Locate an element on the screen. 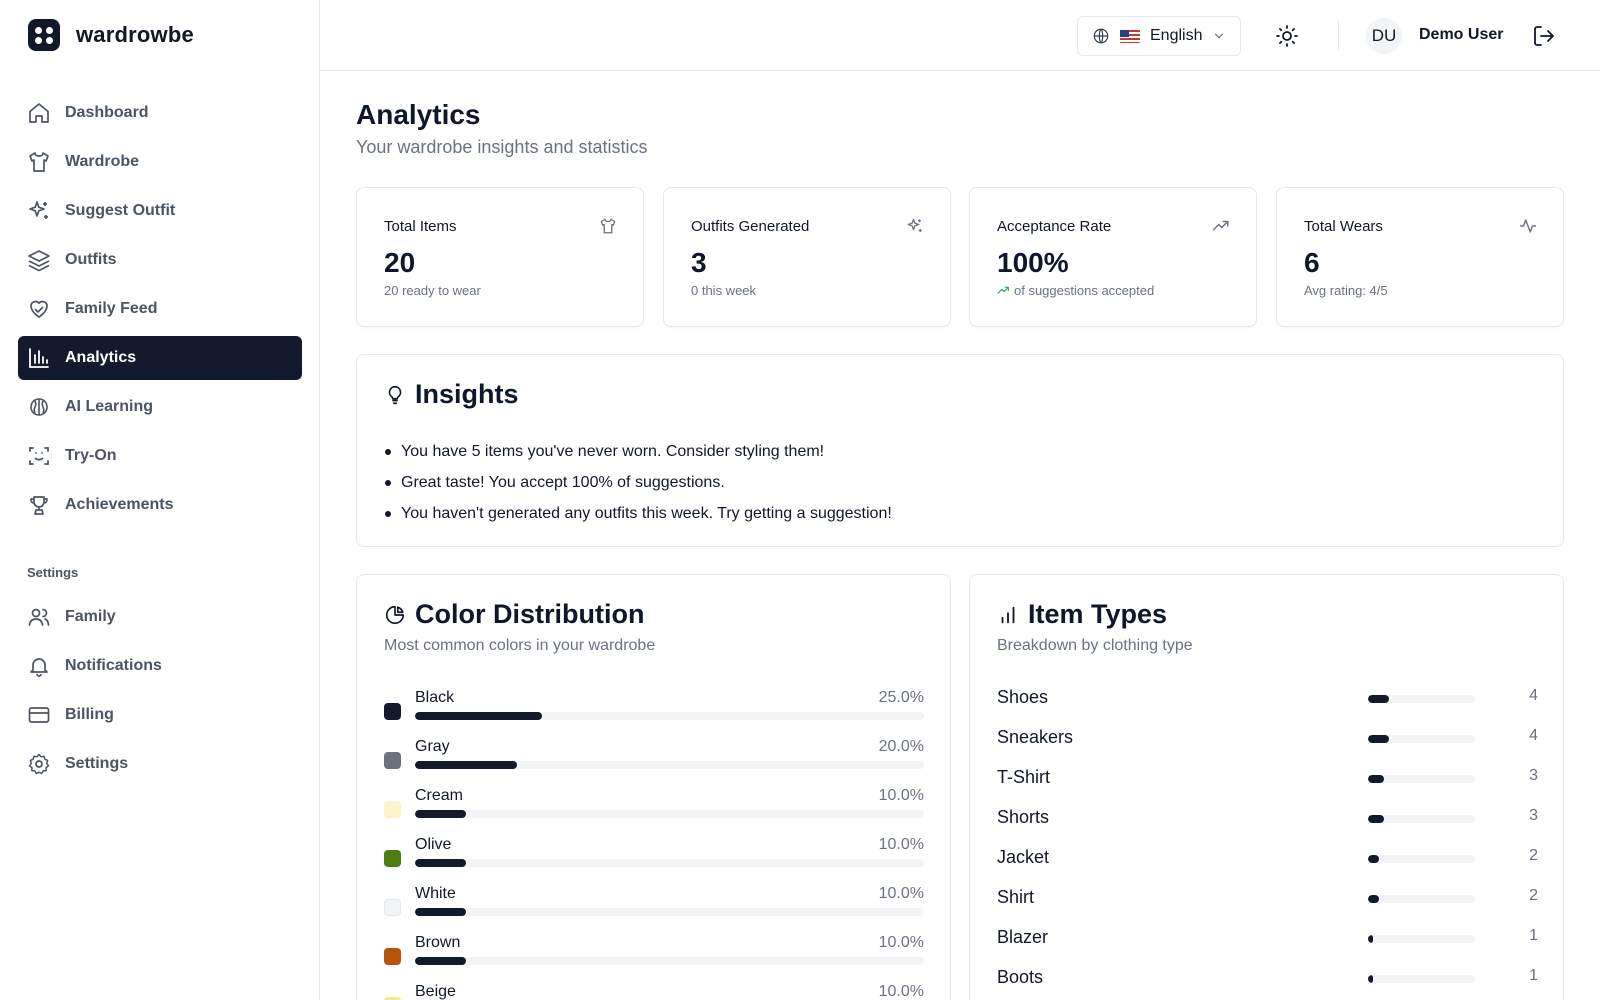 The height and width of the screenshot is (1000, 1600). sidebar-item-wardrobe: Wardrobe is located at coordinates (160, 162).